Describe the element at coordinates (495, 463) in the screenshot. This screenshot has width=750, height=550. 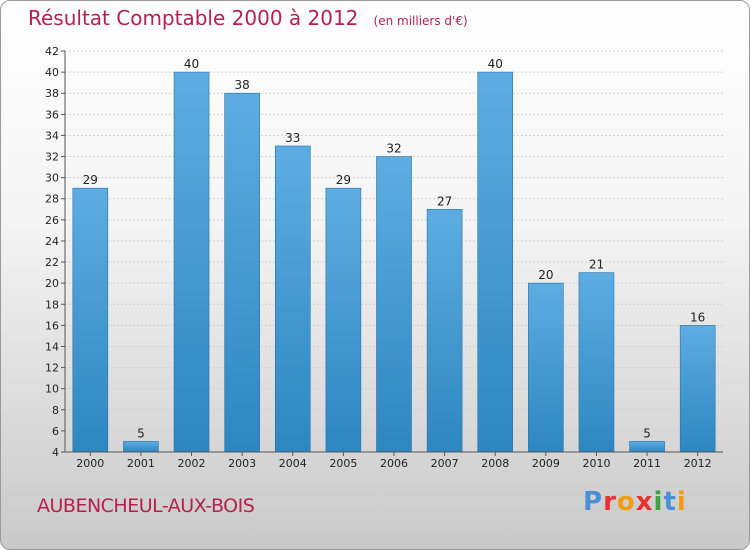
I see `x-tick-label: 2008` at that location.